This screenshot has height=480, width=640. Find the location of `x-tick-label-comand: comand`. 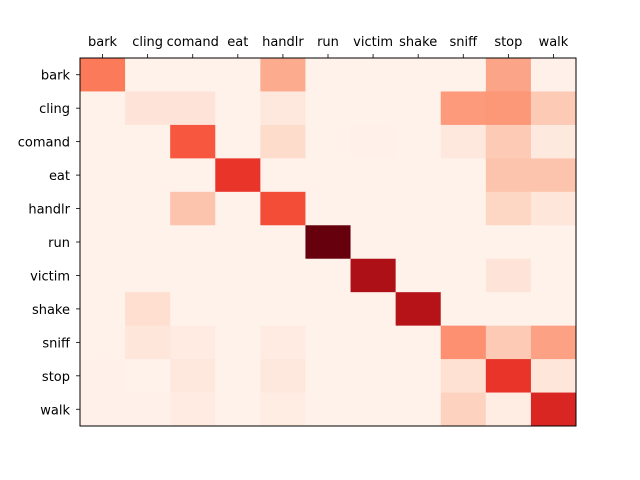

x-tick-label-comand: comand is located at coordinates (193, 42).